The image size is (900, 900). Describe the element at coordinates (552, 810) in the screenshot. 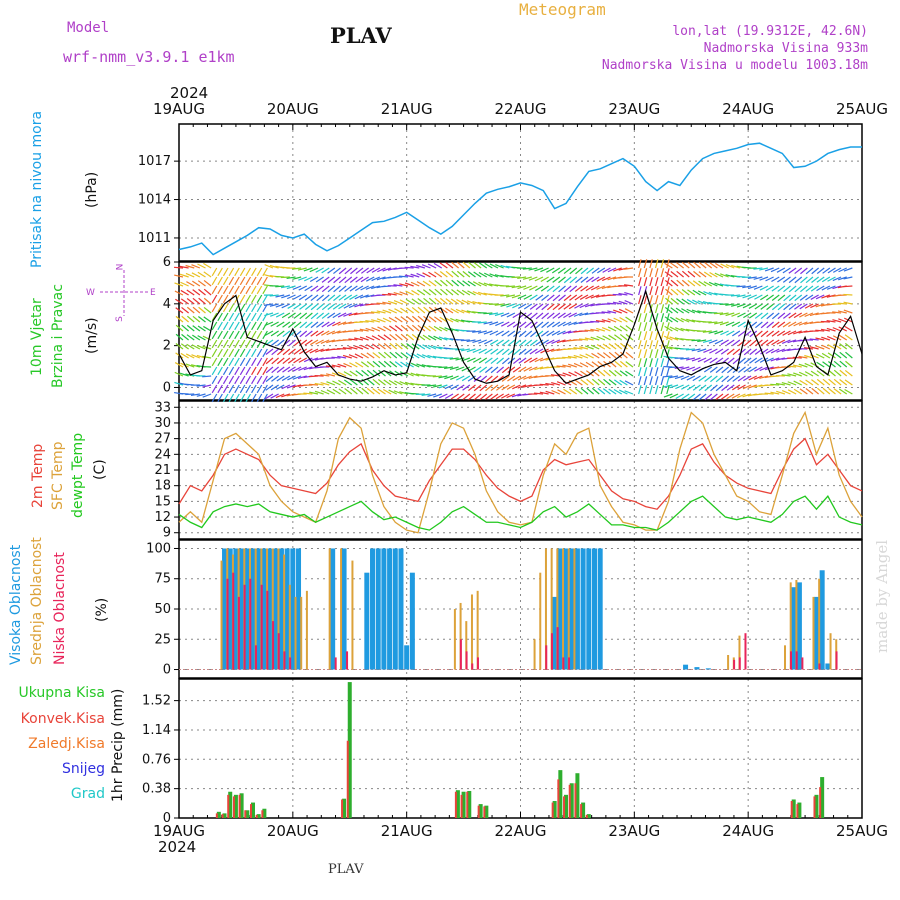

I see `precip-bar` at that location.